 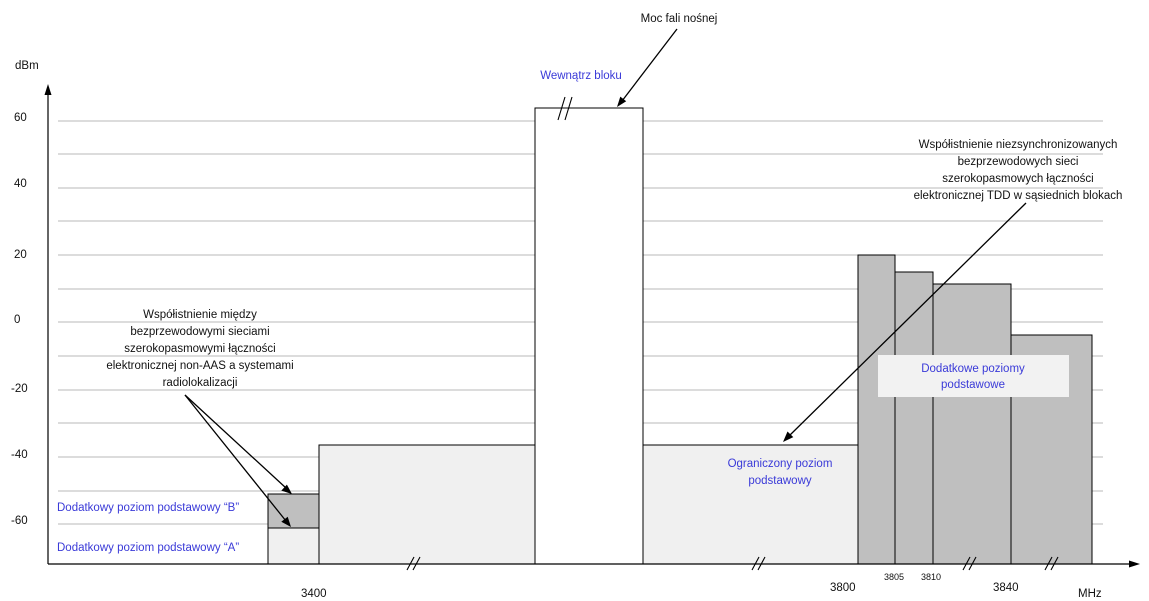 What do you see at coordinates (1134, 564) in the screenshot?
I see `x-axis-arrowhead` at bounding box center [1134, 564].